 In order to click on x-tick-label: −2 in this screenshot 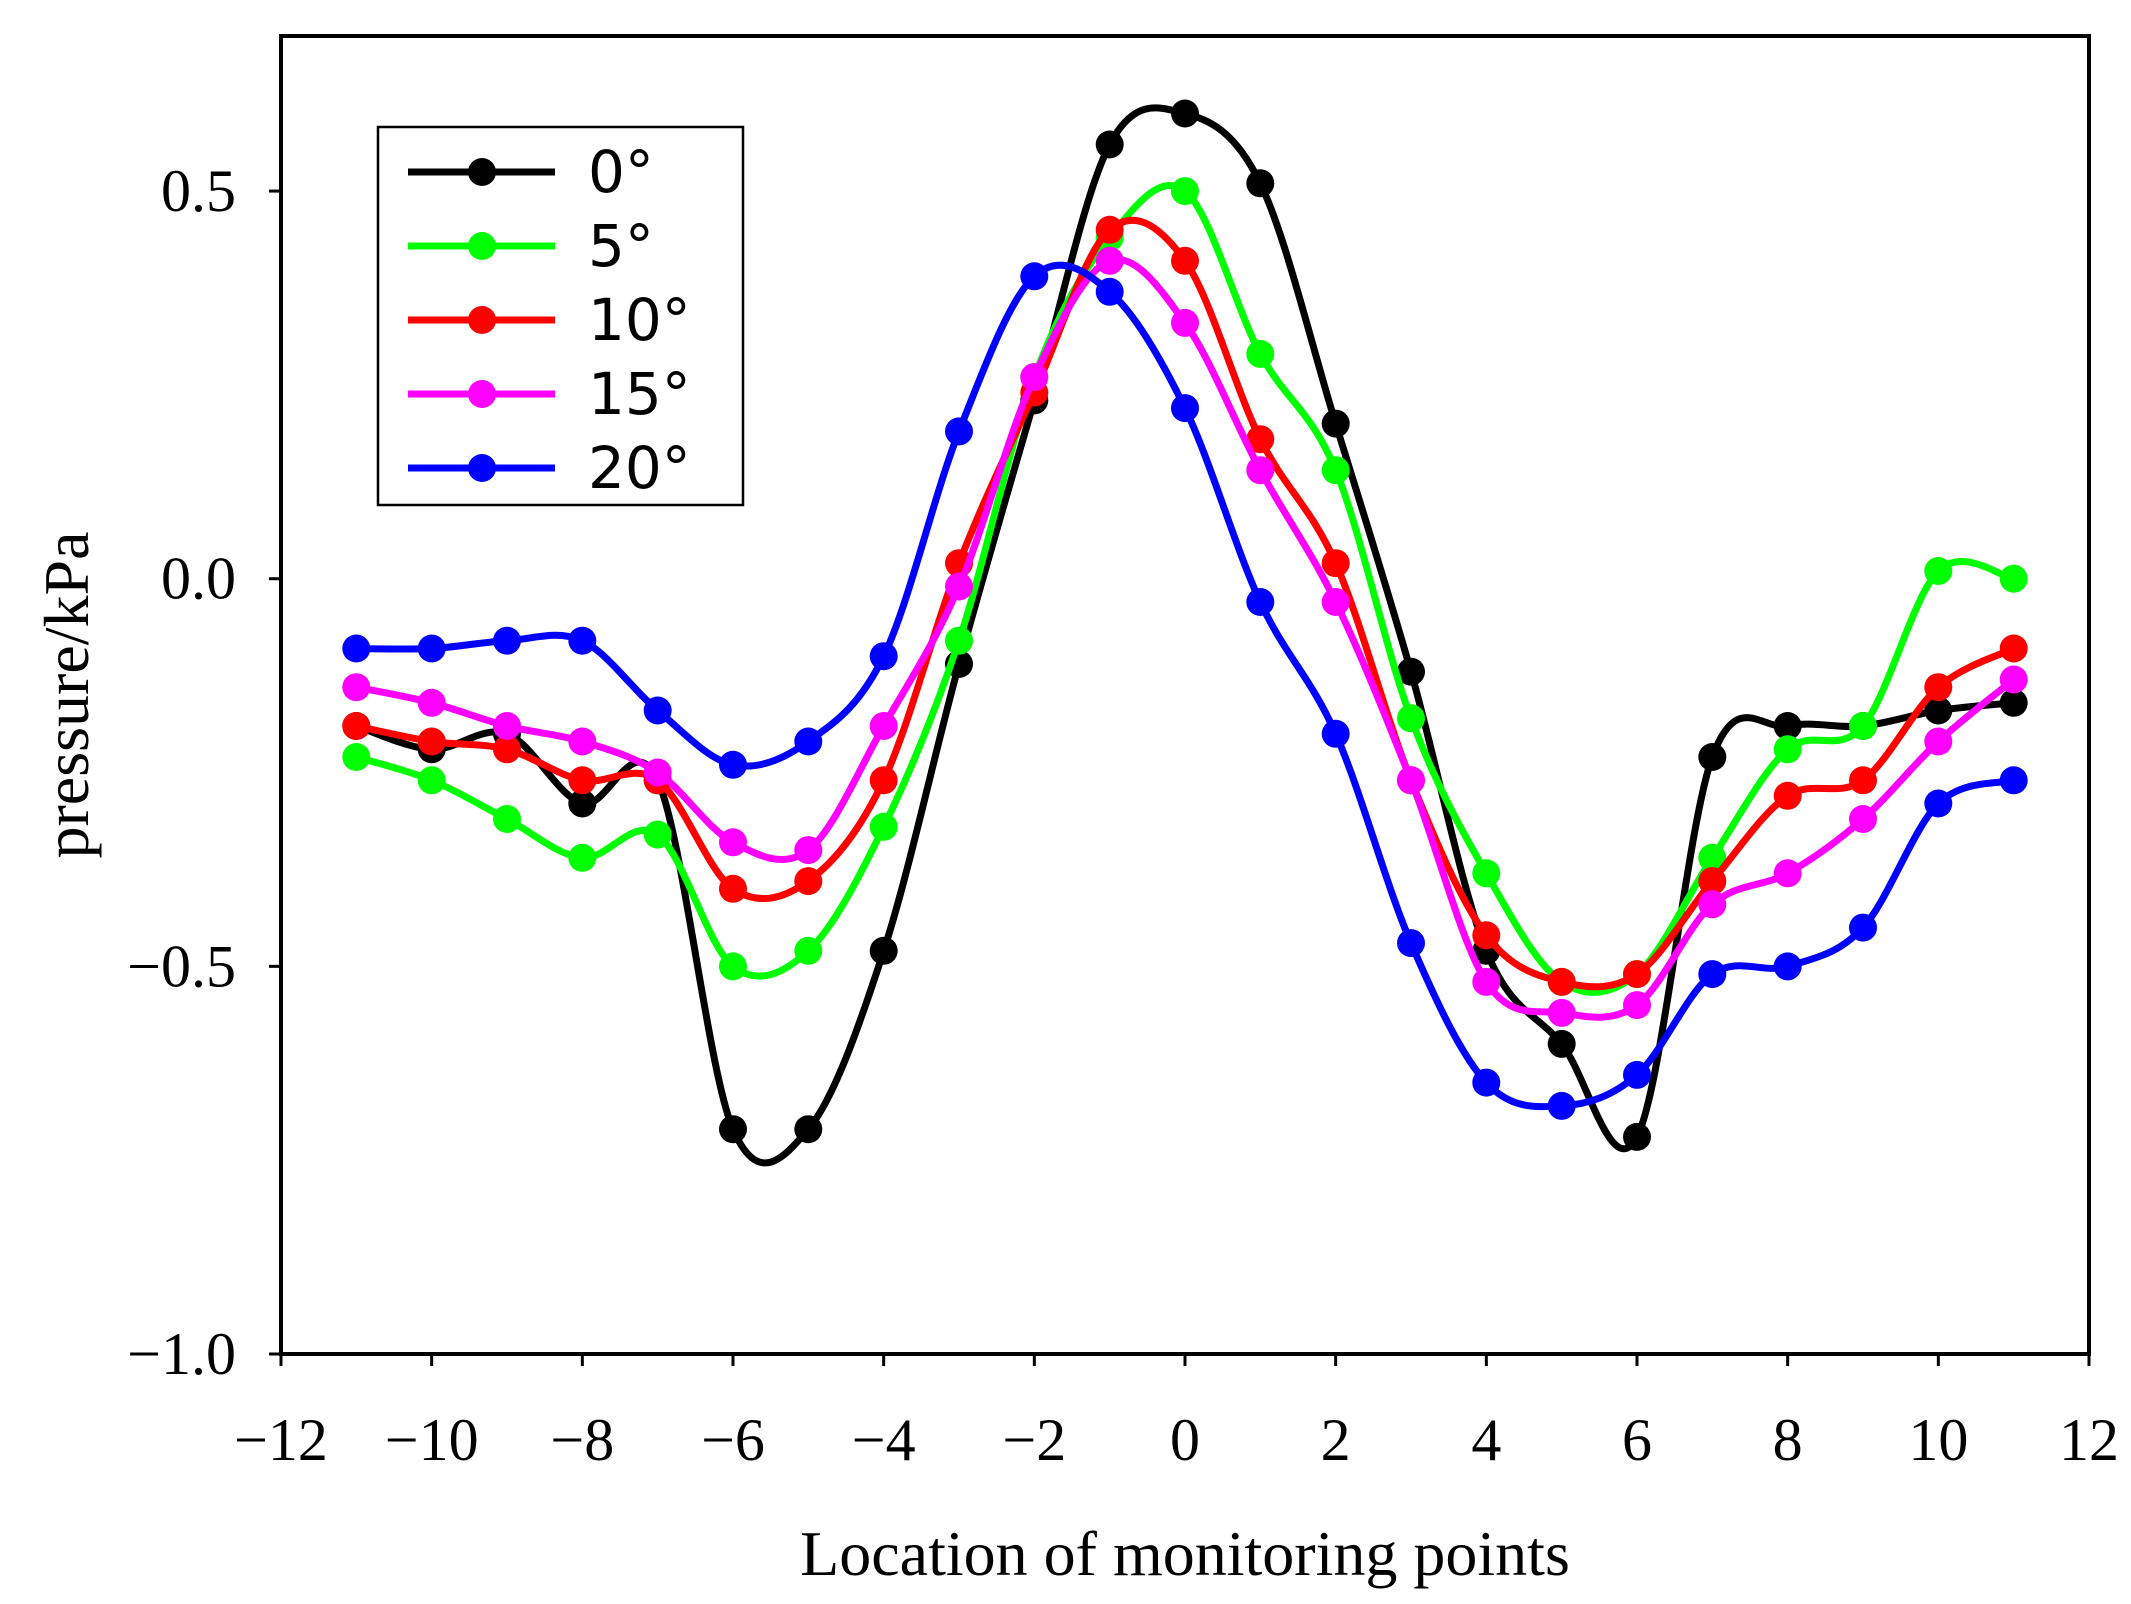, I will do `click(1034, 1440)`.